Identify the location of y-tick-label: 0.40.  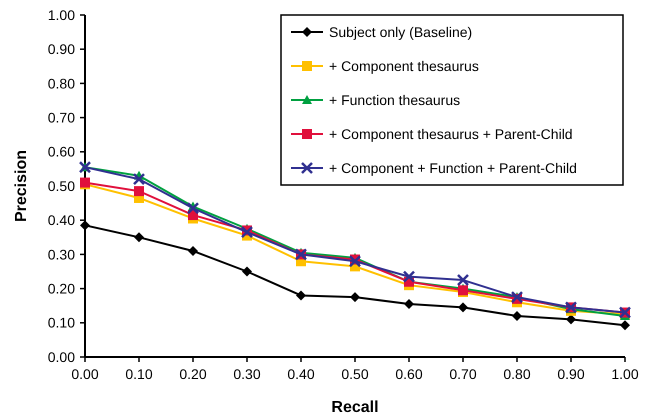
(62, 220).